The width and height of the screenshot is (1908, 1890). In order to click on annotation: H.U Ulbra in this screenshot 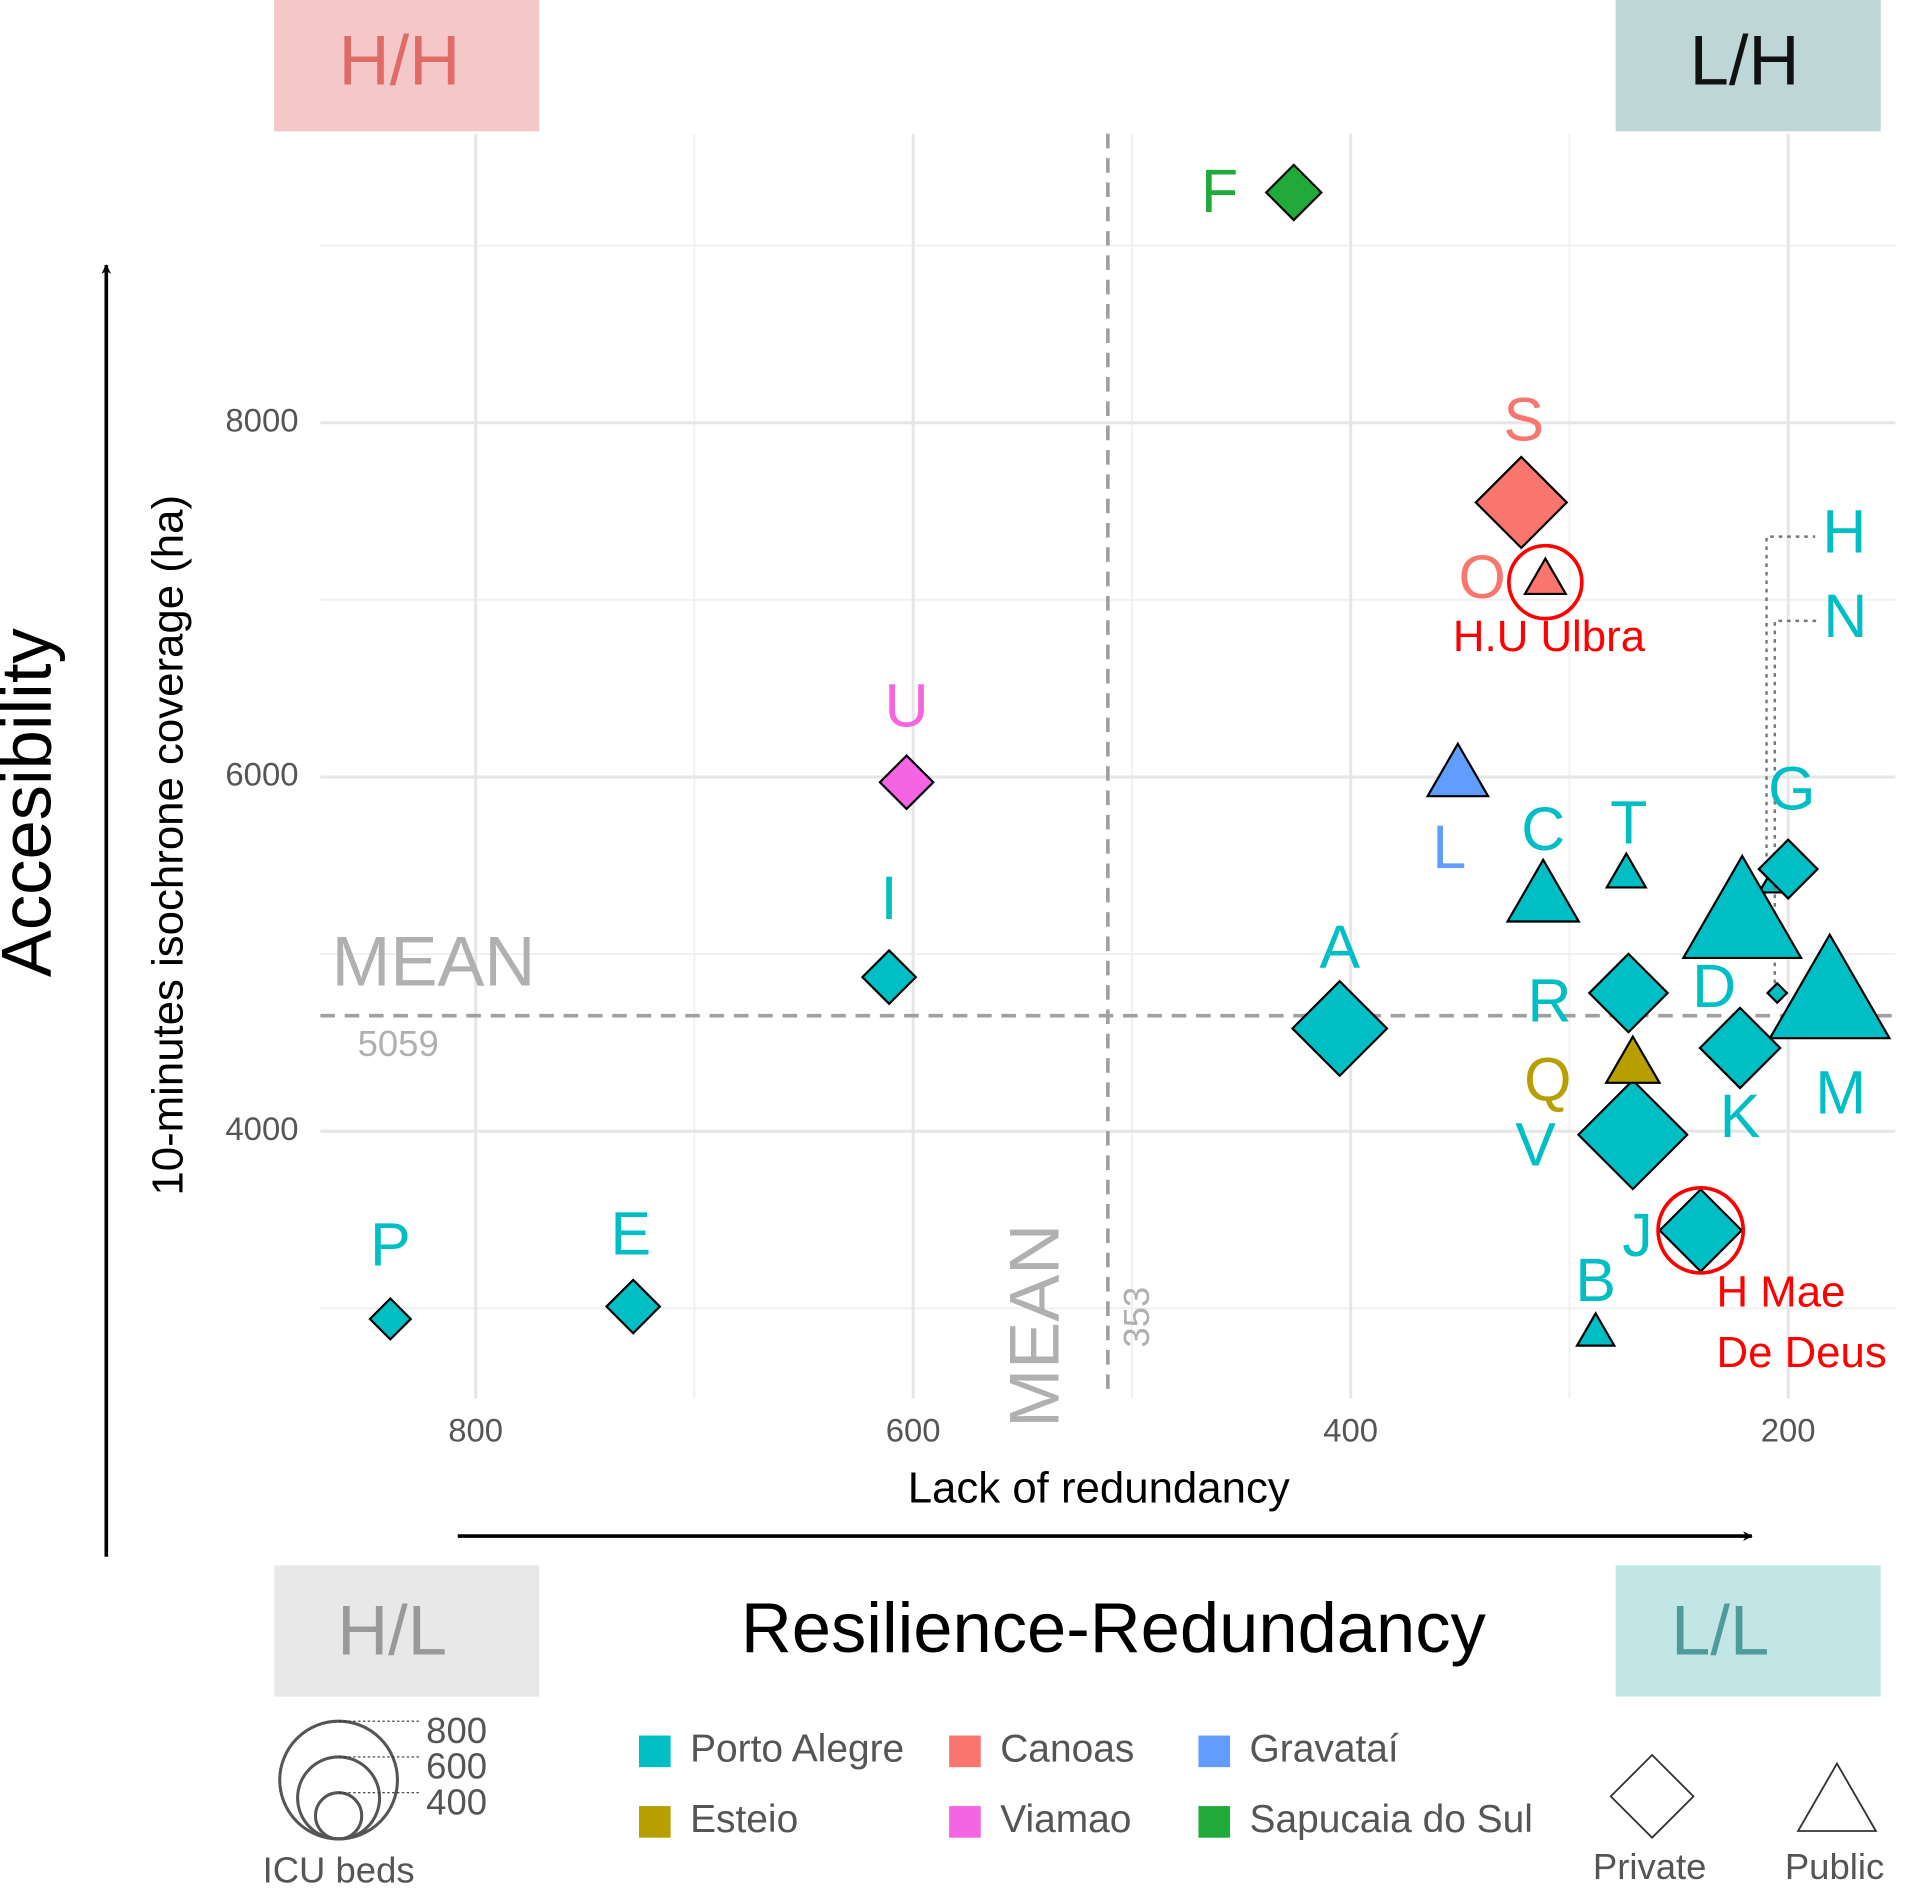, I will do `click(1549, 636)`.